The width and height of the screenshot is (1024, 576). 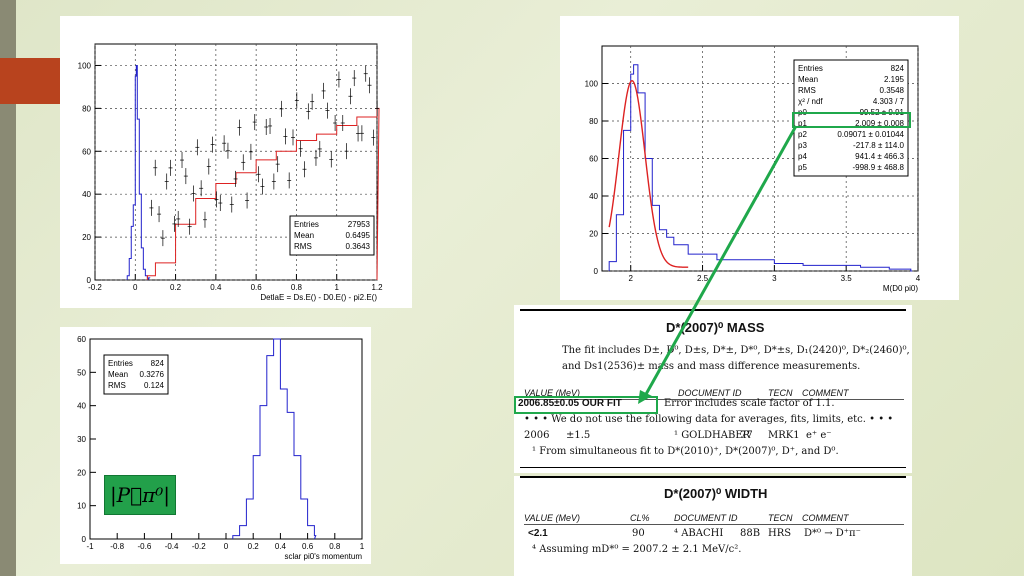 I want to click on red-histogram, so click(x=263, y=194).